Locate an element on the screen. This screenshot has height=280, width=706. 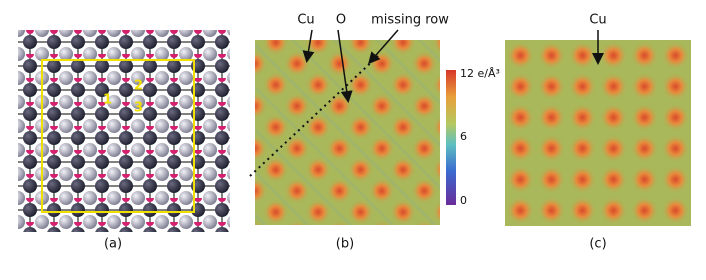
site-label: 3 is located at coordinates (138, 108).